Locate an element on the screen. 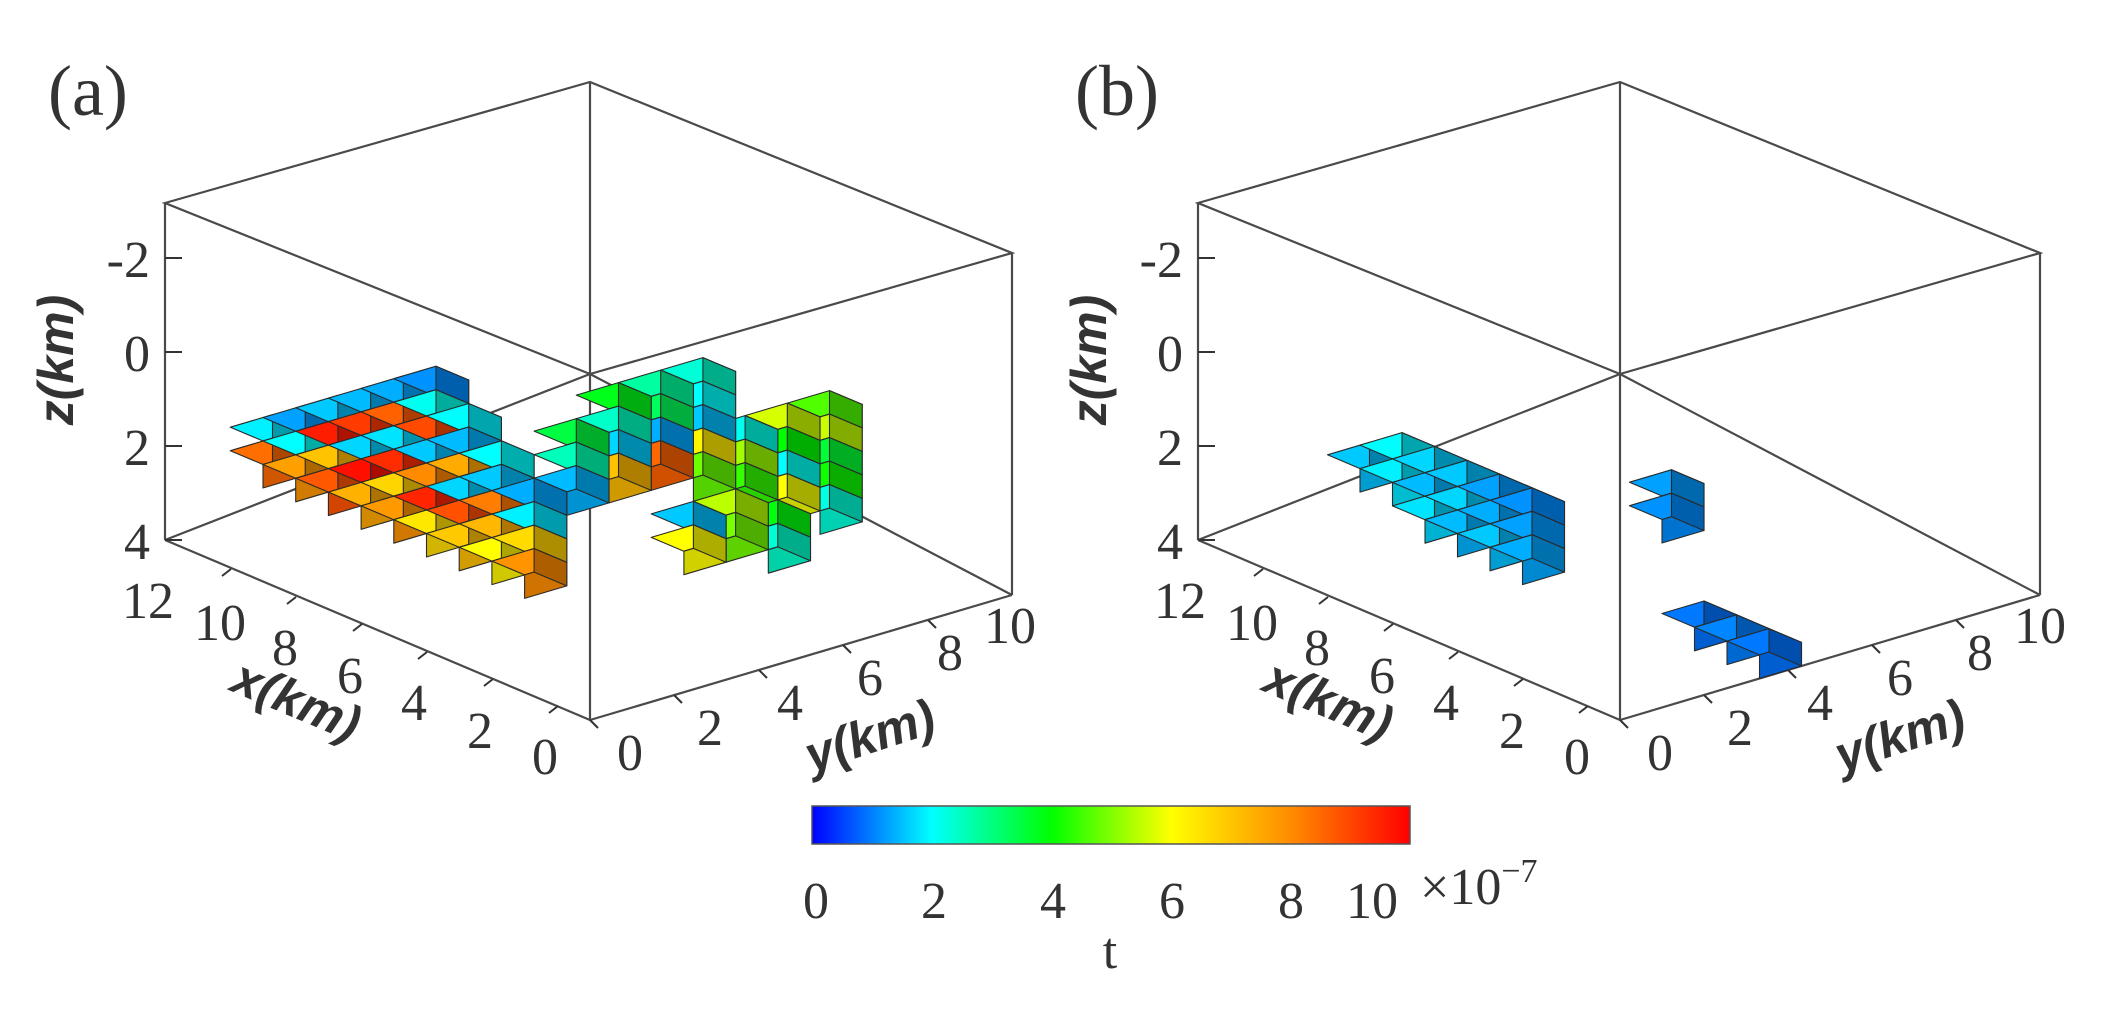 This screenshot has height=1010, width=2122. panel-label-a: (a) is located at coordinates (88, 91).